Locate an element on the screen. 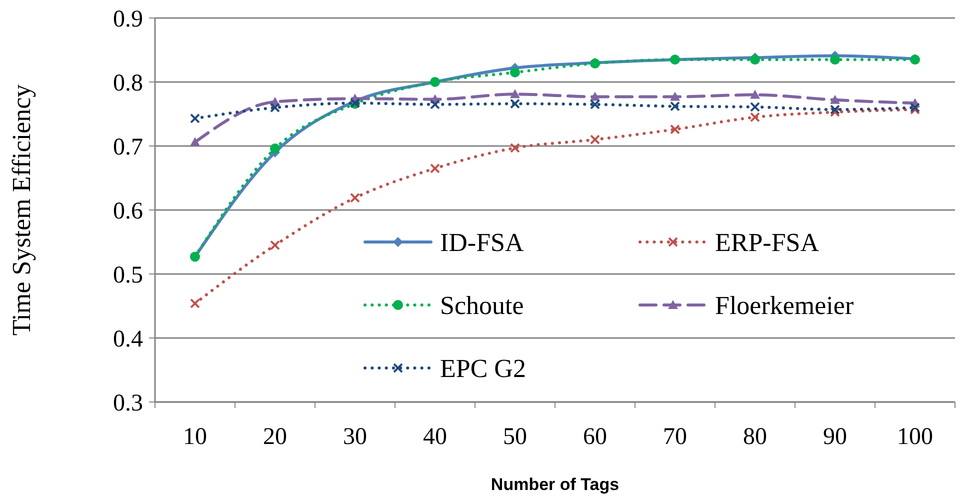 This screenshot has height=499, width=962. x-tick-label: 70 is located at coordinates (675, 437).